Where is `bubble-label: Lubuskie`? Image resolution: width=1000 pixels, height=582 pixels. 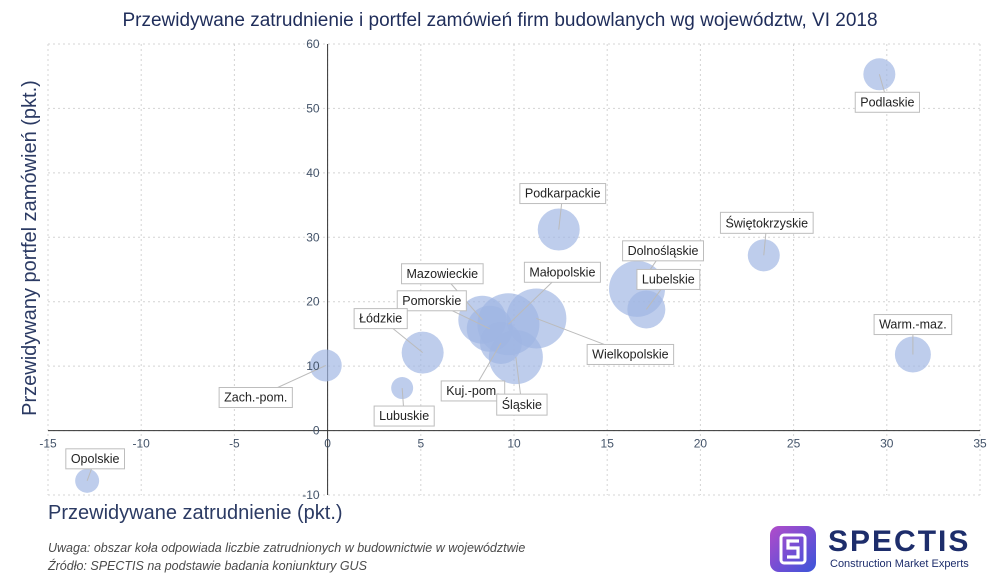
bubble-label: Lubuskie is located at coordinates (404, 407).